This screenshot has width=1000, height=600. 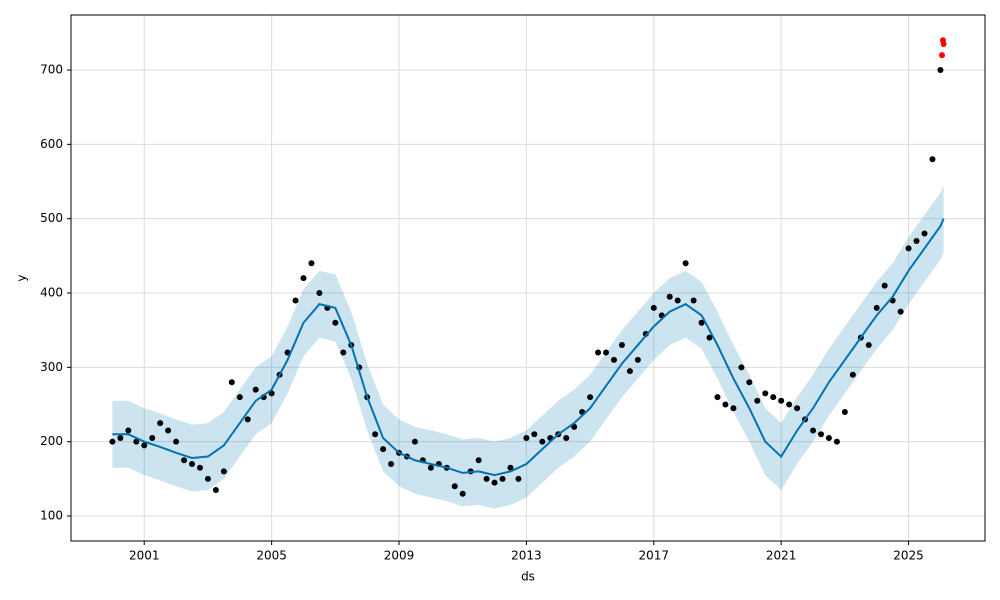 What do you see at coordinates (51, 144) in the screenshot?
I see `y-tick-label: 600` at bounding box center [51, 144].